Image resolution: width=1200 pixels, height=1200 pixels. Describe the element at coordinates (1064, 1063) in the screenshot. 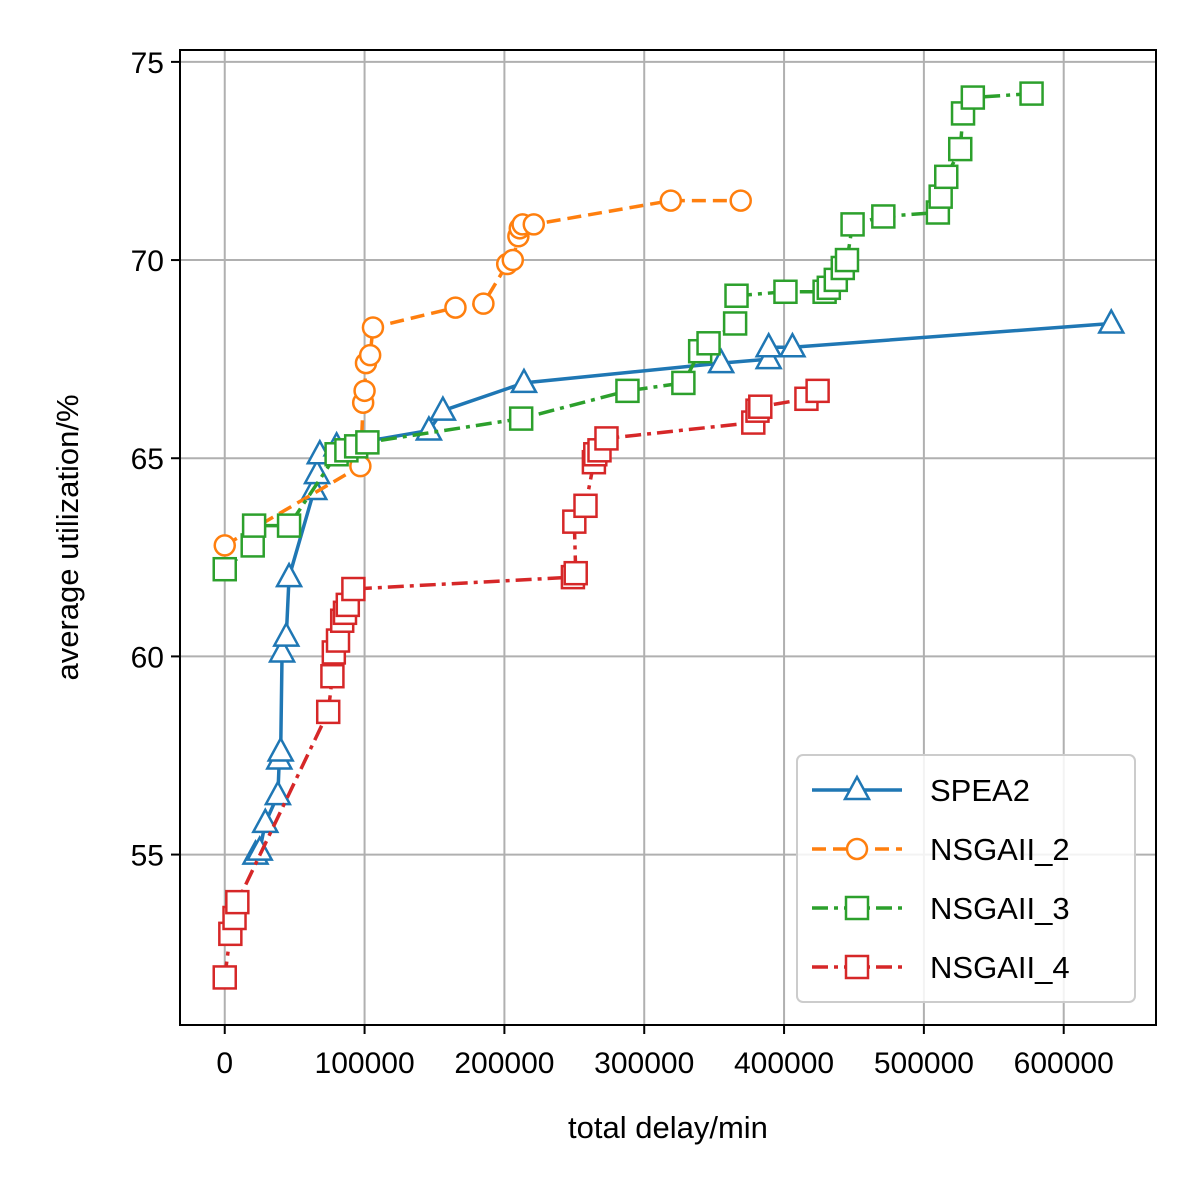

I see `x-tick-label: 600000` at that location.